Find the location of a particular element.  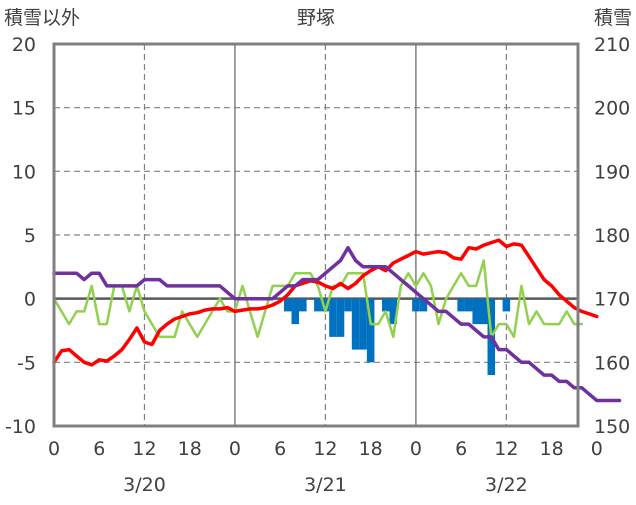

date-label: 3/21 is located at coordinates (325, 485).